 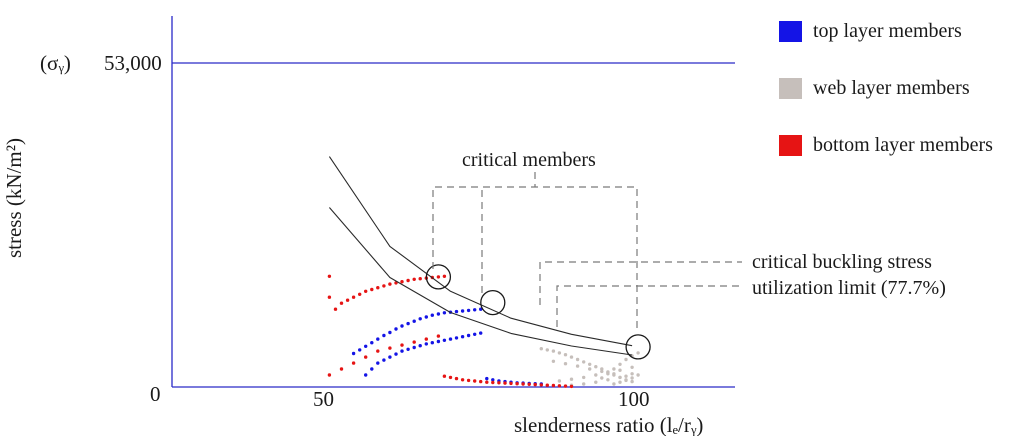 What do you see at coordinates (634, 399) in the screenshot?
I see `x-tick-100: 100` at bounding box center [634, 399].